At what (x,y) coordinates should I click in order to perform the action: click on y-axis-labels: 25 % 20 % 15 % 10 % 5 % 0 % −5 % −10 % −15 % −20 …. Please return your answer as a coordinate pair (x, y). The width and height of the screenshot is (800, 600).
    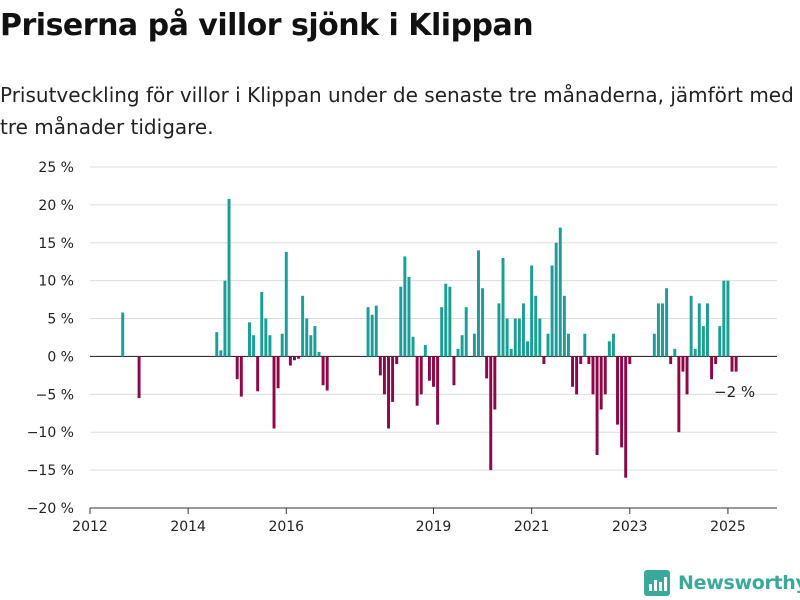
    Looking at the image, I should click on (50, 338).